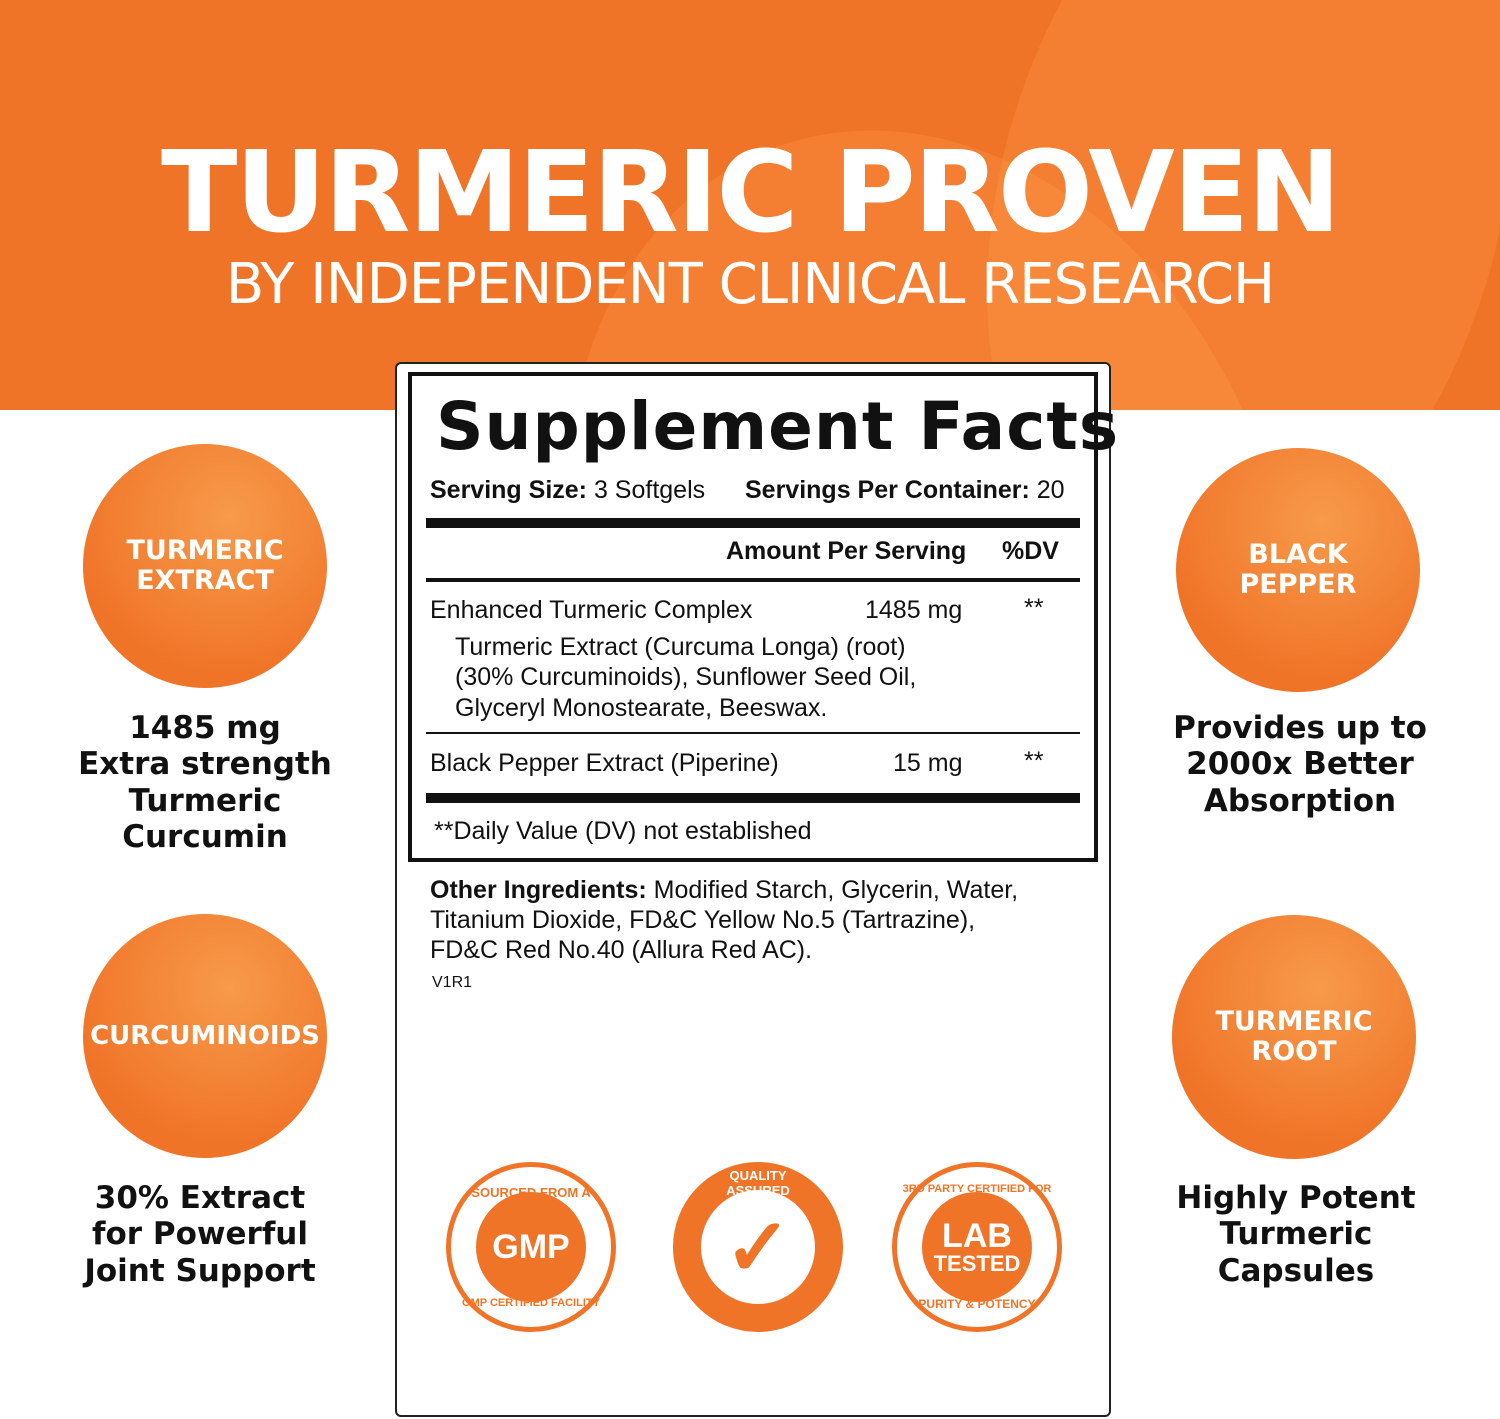 Image resolution: width=1500 pixels, height=1419 pixels. What do you see at coordinates (750, 284) in the screenshot?
I see `page-subtitle: BY INDEPENDENT CLINICAL RESEARCH` at bounding box center [750, 284].